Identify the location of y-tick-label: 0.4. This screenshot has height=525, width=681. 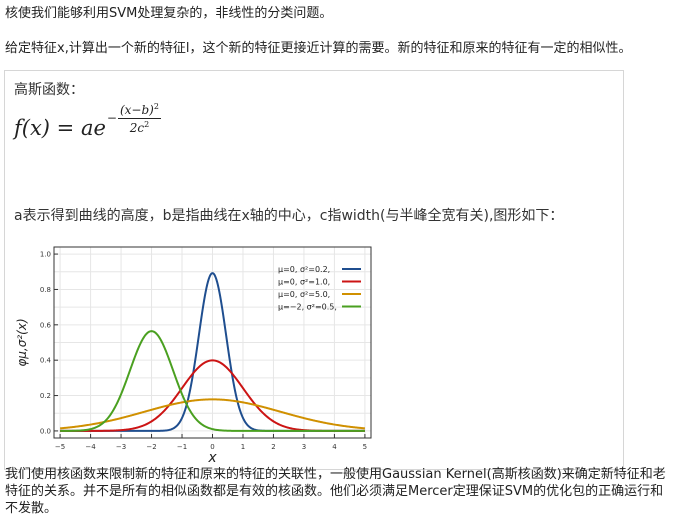
(46, 361).